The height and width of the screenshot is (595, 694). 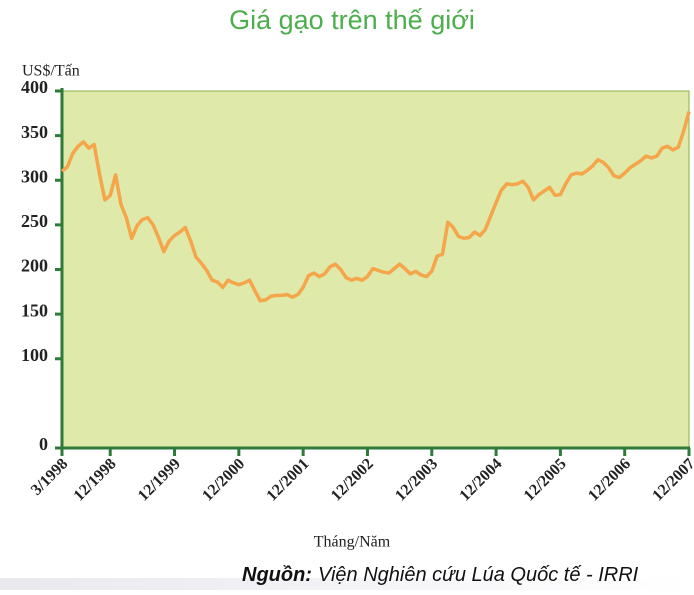 What do you see at coordinates (478, 575) in the screenshot?
I see `source-text: Viện Nghiên cứu Lúa Quốc tế - IRRI` at bounding box center [478, 575].